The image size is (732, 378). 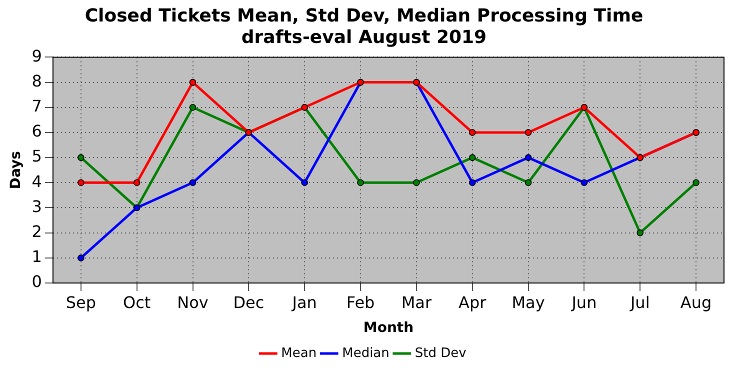 I want to click on x-tick-label: Jun, so click(x=583, y=302).